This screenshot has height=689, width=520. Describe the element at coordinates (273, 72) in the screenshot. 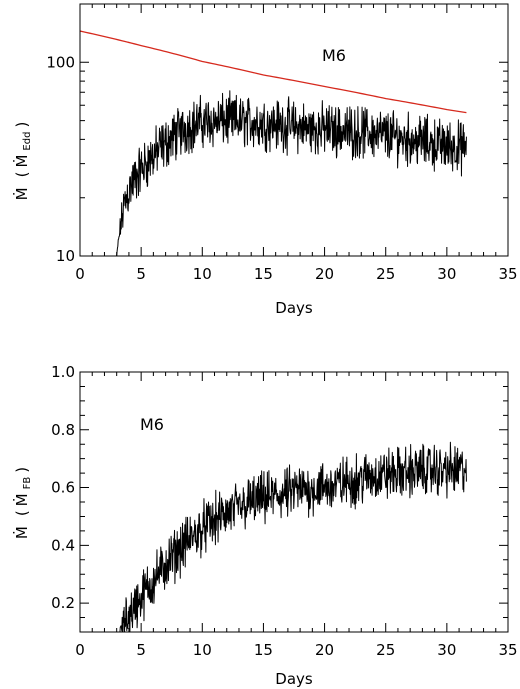

I see `top-series-0-line` at that location.